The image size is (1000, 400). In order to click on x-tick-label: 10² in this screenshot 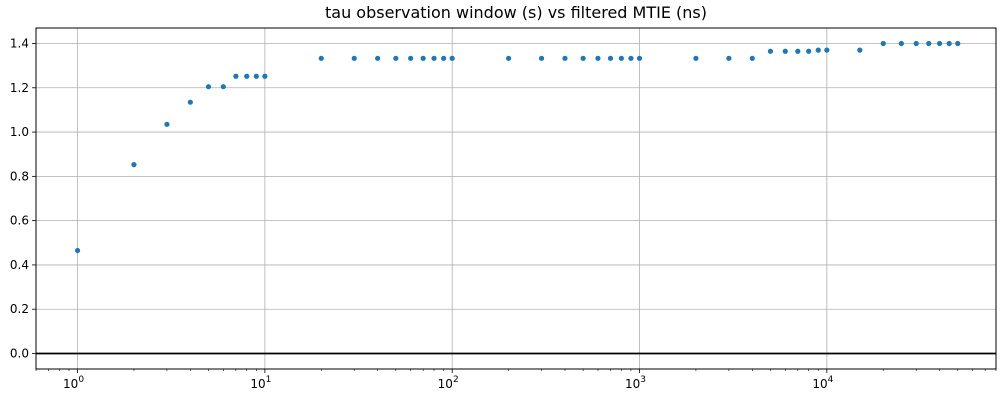, I will do `click(448, 383)`.